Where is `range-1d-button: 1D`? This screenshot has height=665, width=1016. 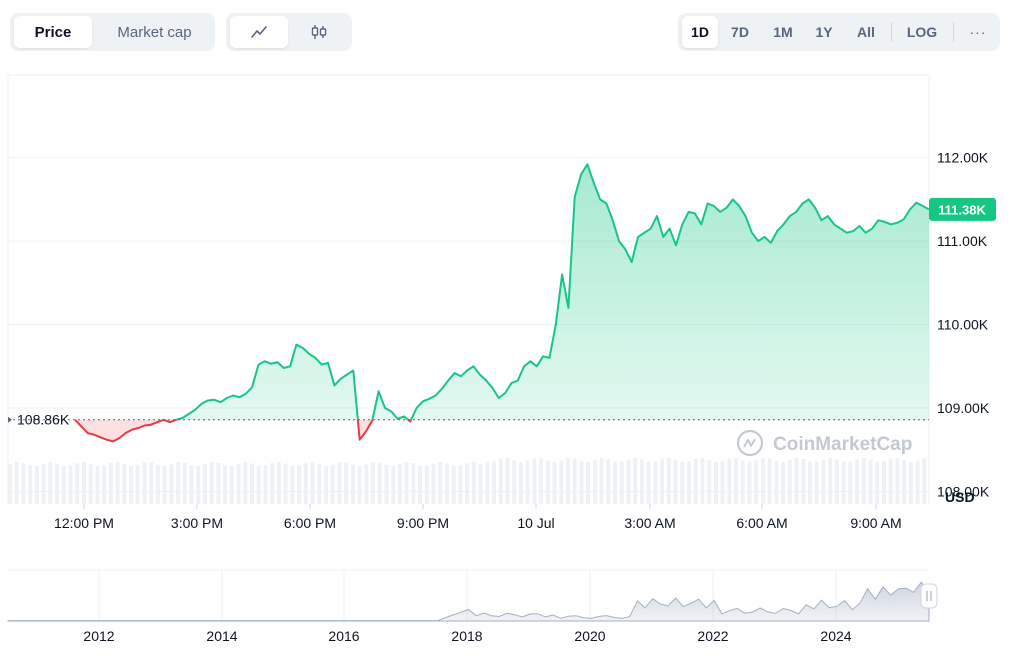
range-1d-button: 1D is located at coordinates (700, 32).